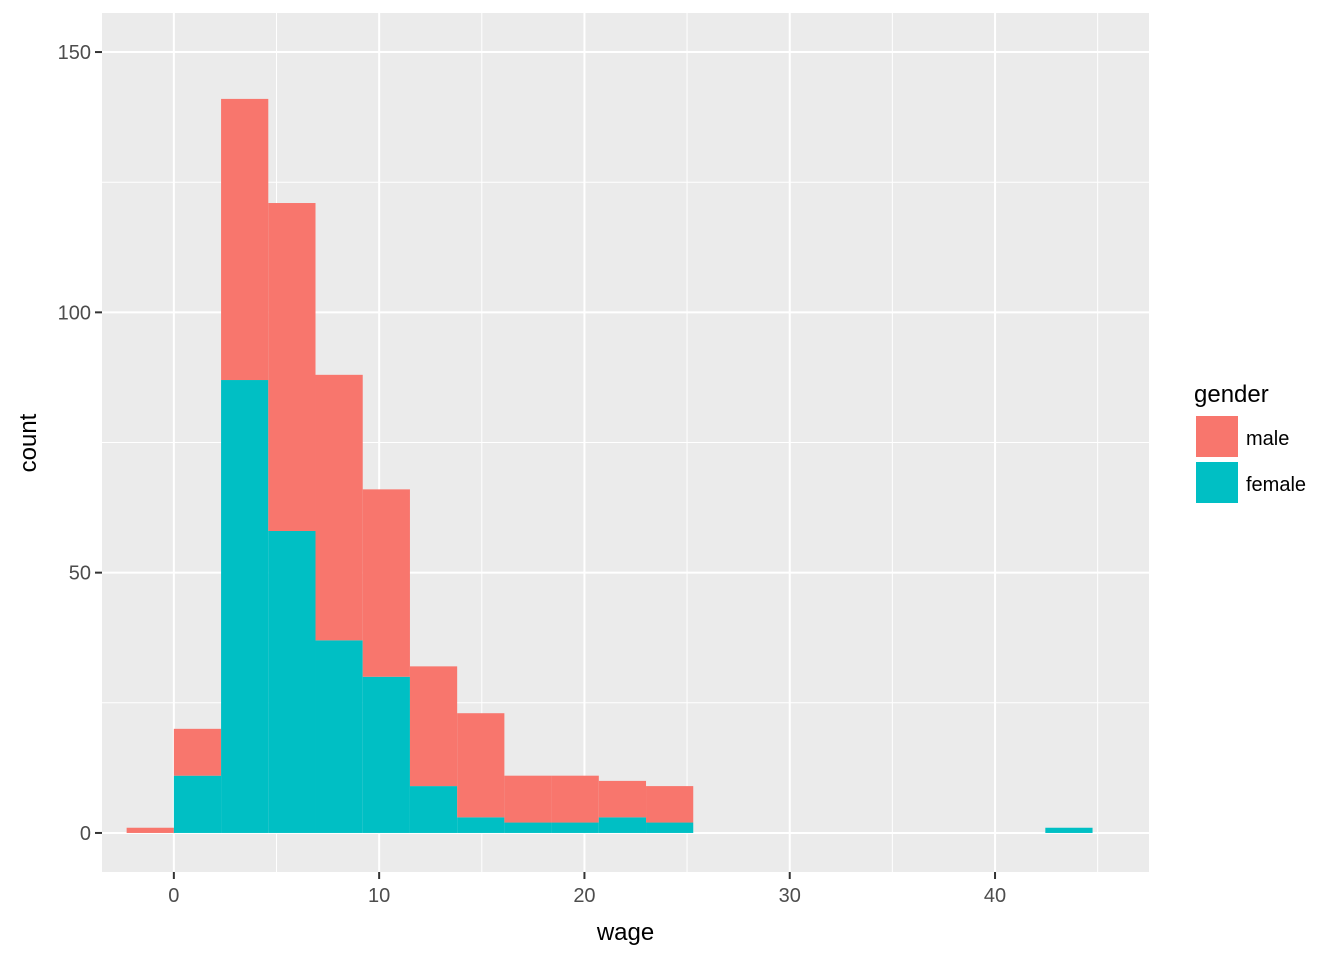 The image size is (1344, 960). I want to click on x-tick-label: 40, so click(995, 896).